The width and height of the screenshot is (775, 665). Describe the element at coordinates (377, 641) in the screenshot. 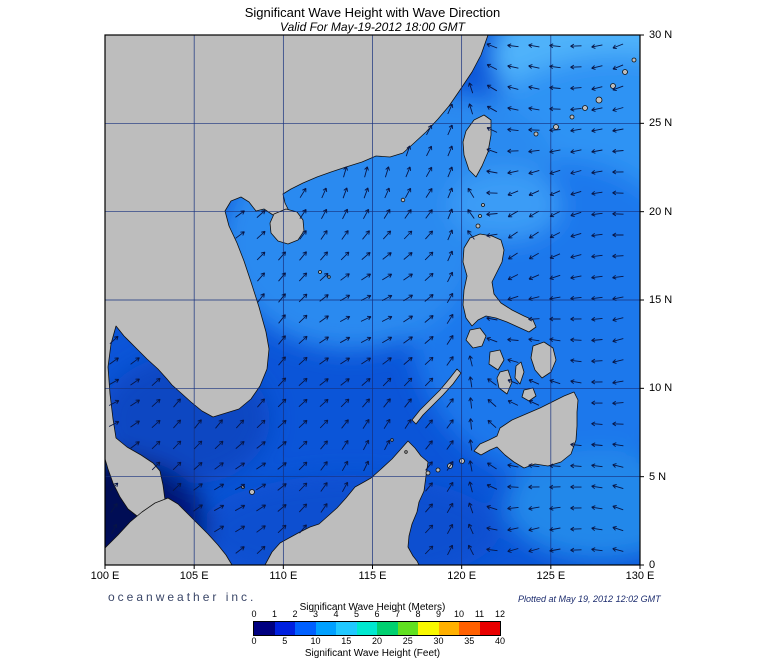

I see `legend-feet-tick: 20` at that location.